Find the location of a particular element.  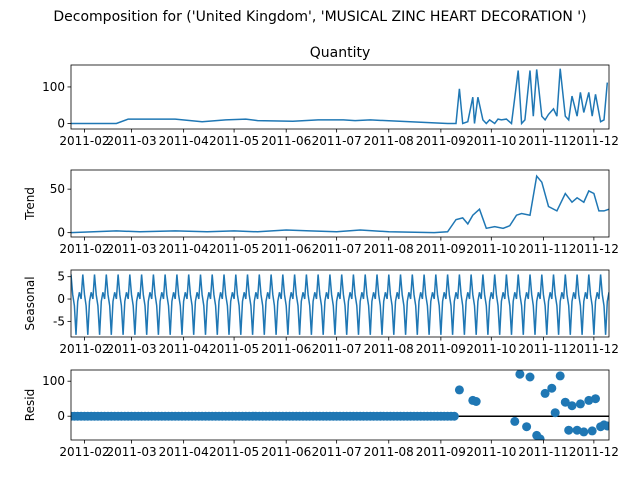

resid-plot-area is located at coordinates (340, 405).